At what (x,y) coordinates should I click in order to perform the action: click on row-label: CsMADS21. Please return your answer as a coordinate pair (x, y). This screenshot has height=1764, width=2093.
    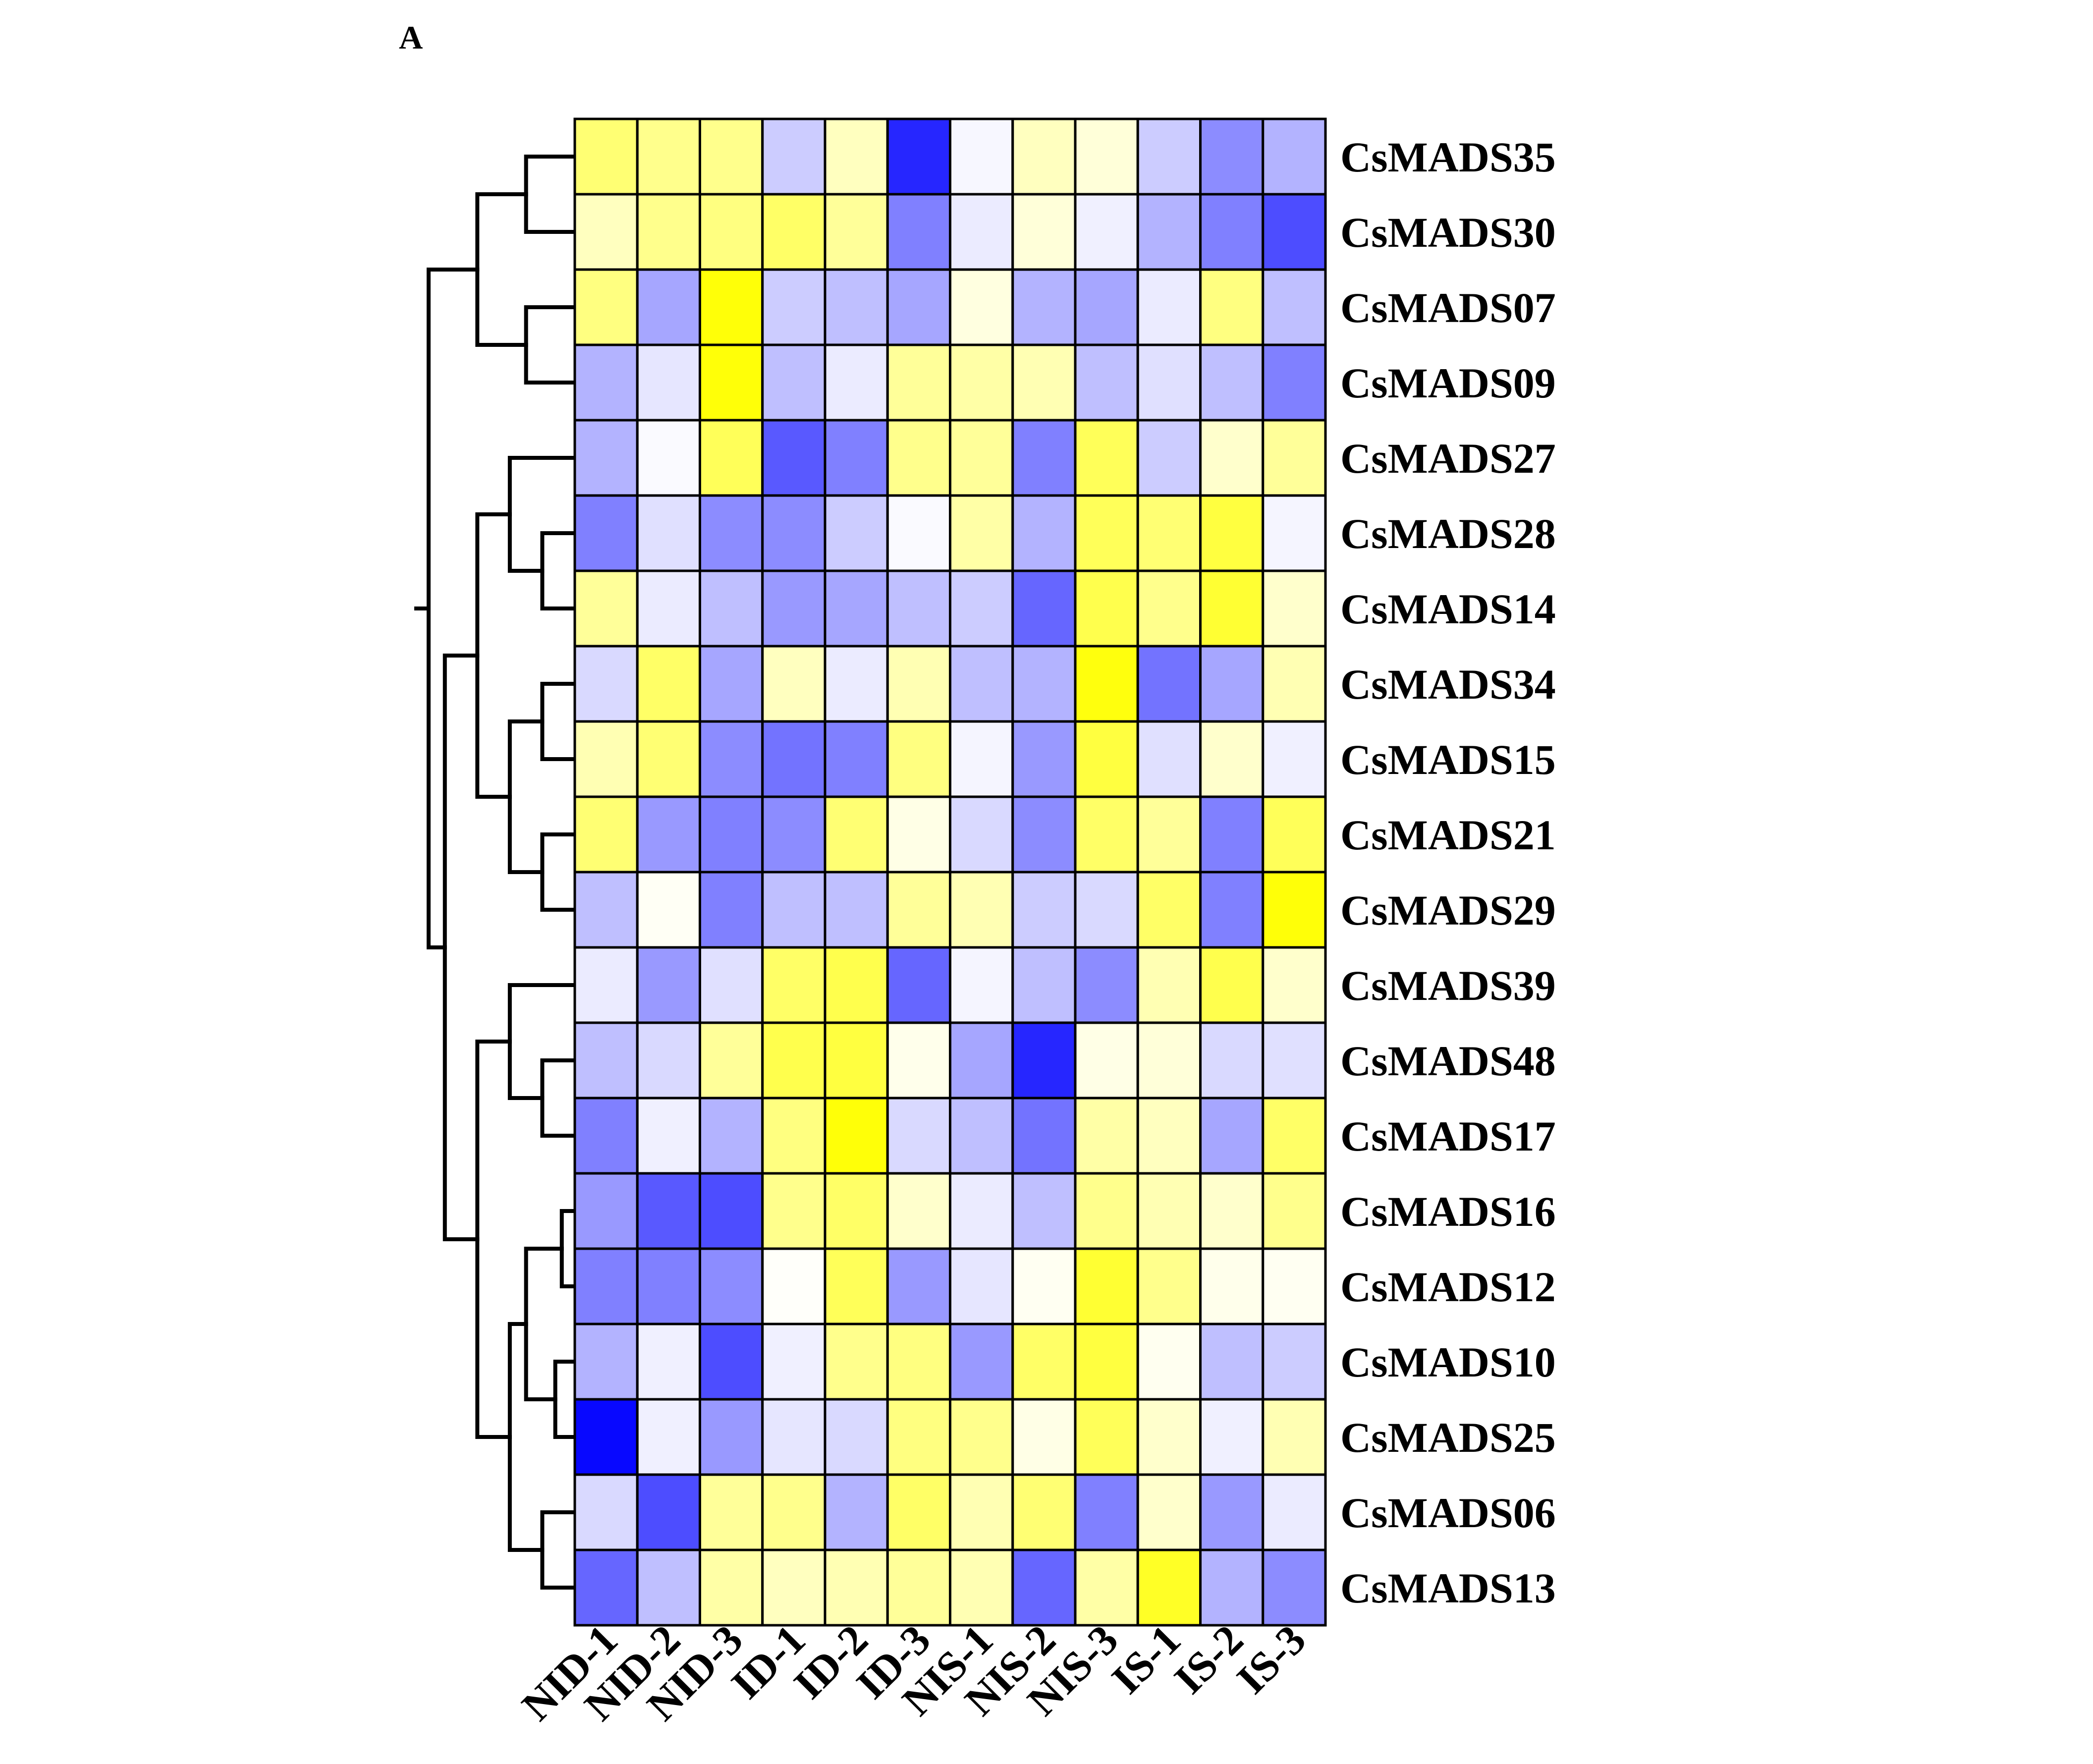
    Looking at the image, I should click on (1448, 835).